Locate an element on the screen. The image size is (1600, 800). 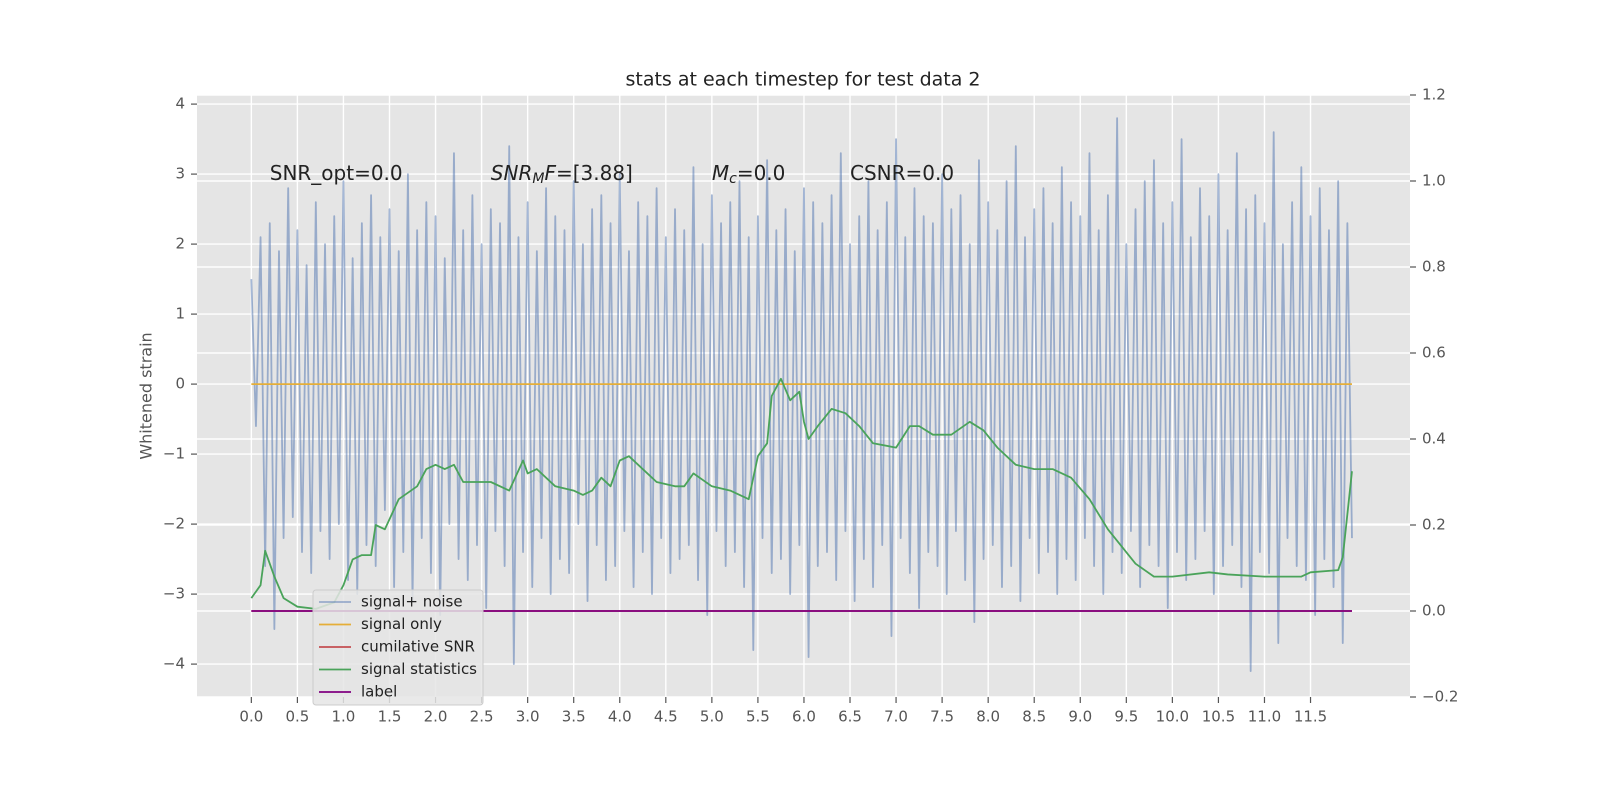
legend-label: signal+ noise is located at coordinates (412, 602).